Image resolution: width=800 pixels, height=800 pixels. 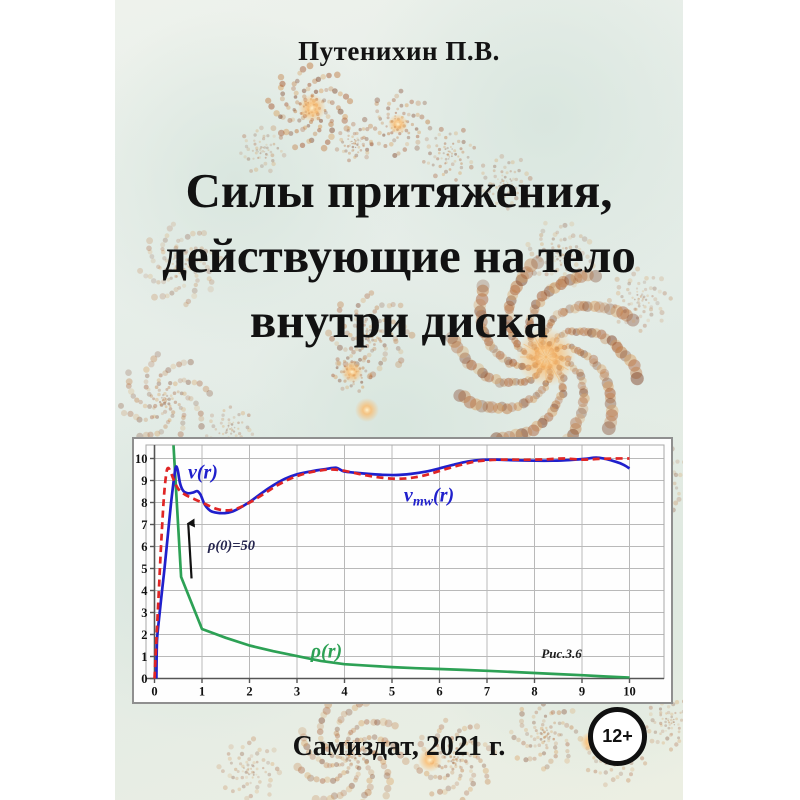 What do you see at coordinates (141, 459) in the screenshot?
I see `y-tick-label: 10` at bounding box center [141, 459].